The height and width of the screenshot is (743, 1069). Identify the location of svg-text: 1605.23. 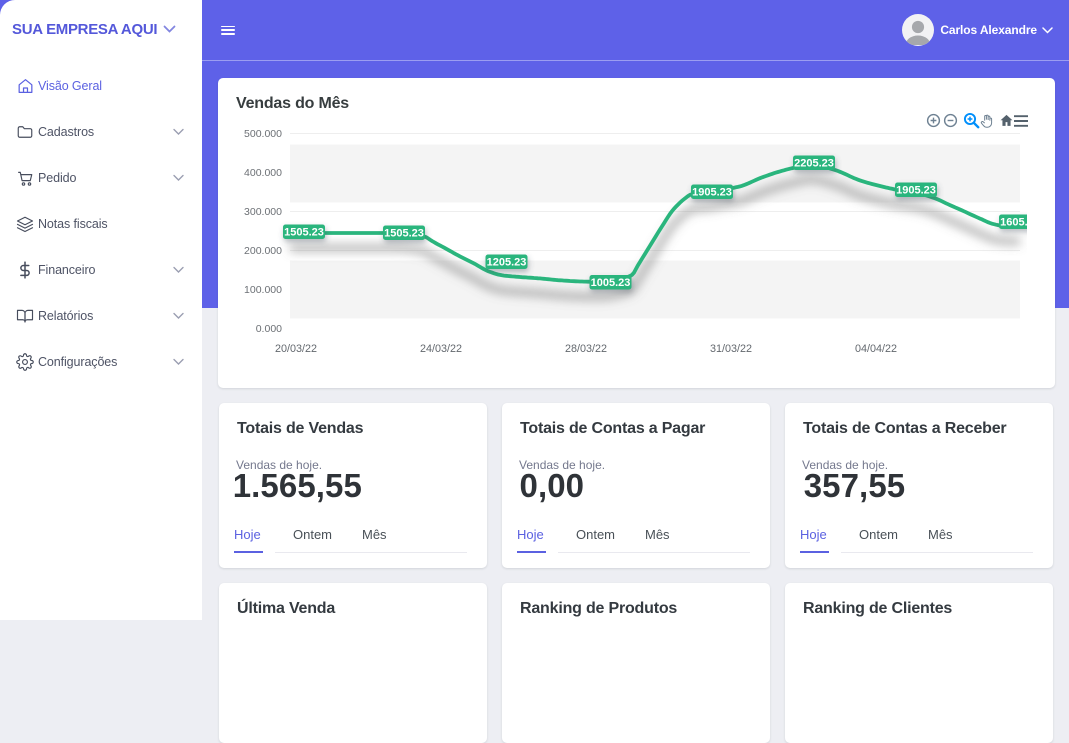
(1013, 223).